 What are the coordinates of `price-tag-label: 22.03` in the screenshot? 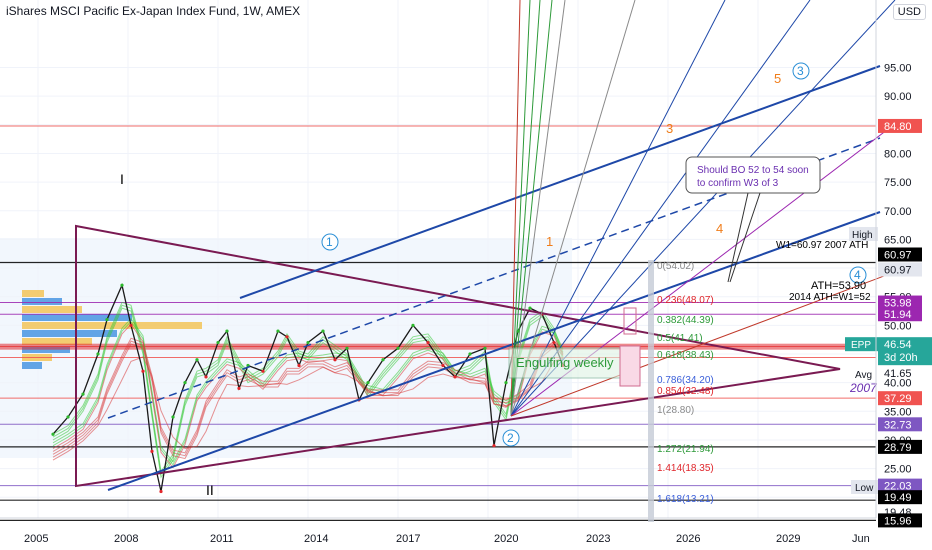 It's located at (898, 487).